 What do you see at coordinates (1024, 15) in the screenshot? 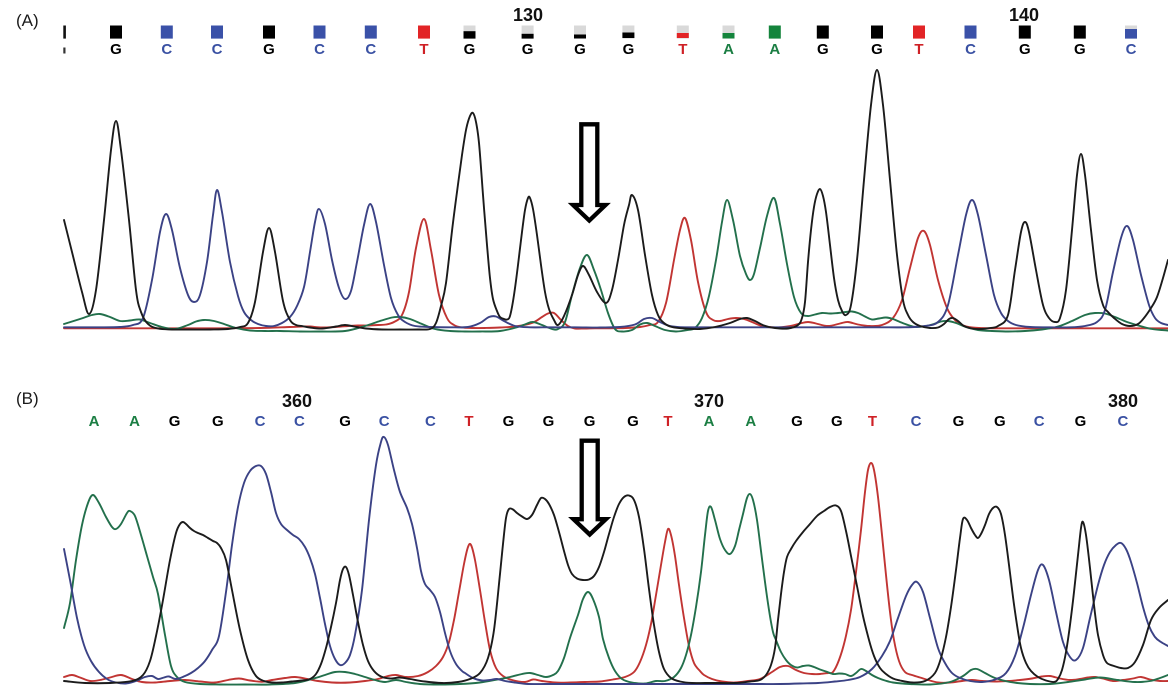
I see `svg-text: 140` at bounding box center [1024, 15].